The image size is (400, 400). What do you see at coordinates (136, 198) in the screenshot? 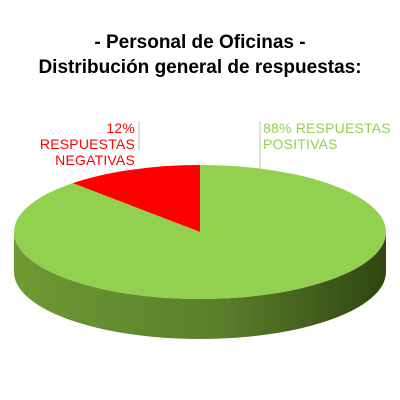
I see `pie-slice-negative` at bounding box center [136, 198].